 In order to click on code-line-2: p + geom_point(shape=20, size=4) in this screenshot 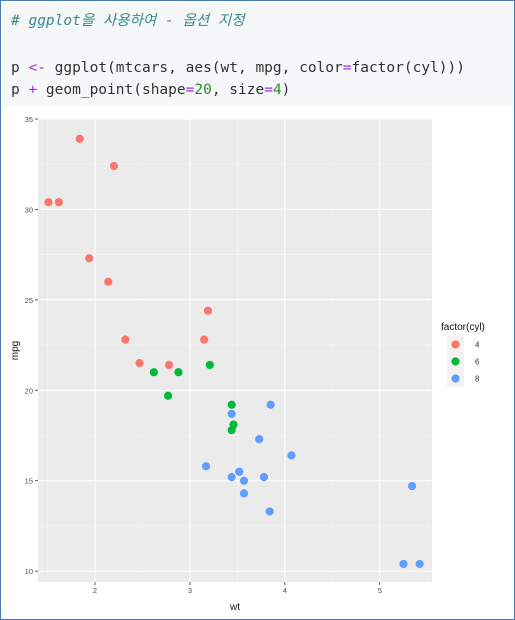, I will do `click(150, 90)`.